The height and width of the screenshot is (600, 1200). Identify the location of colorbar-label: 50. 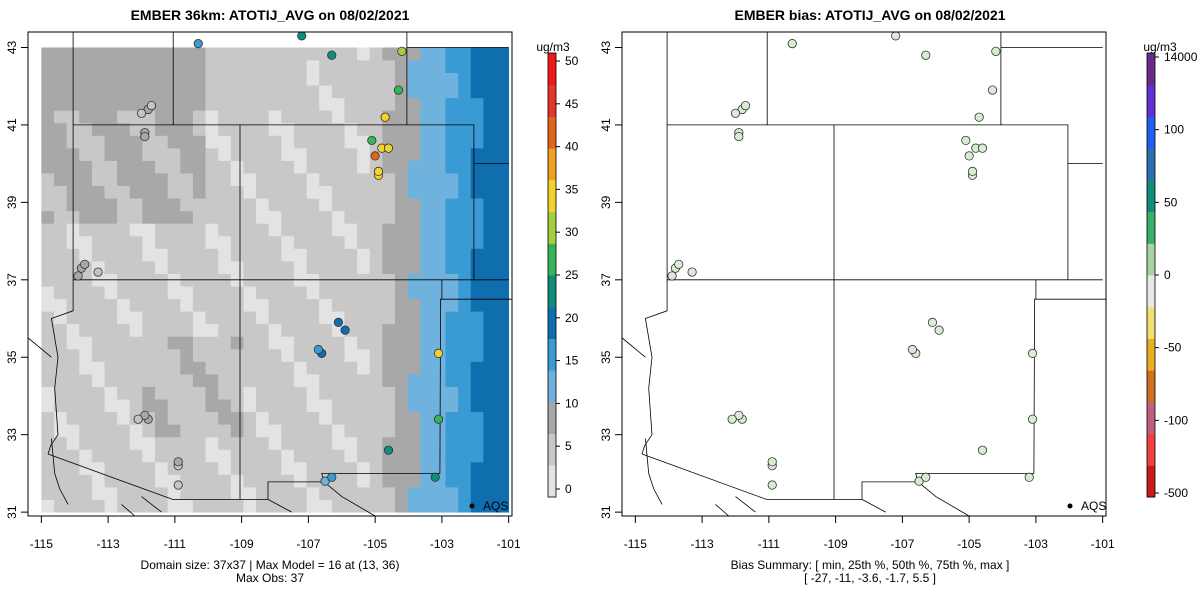
(572, 61).